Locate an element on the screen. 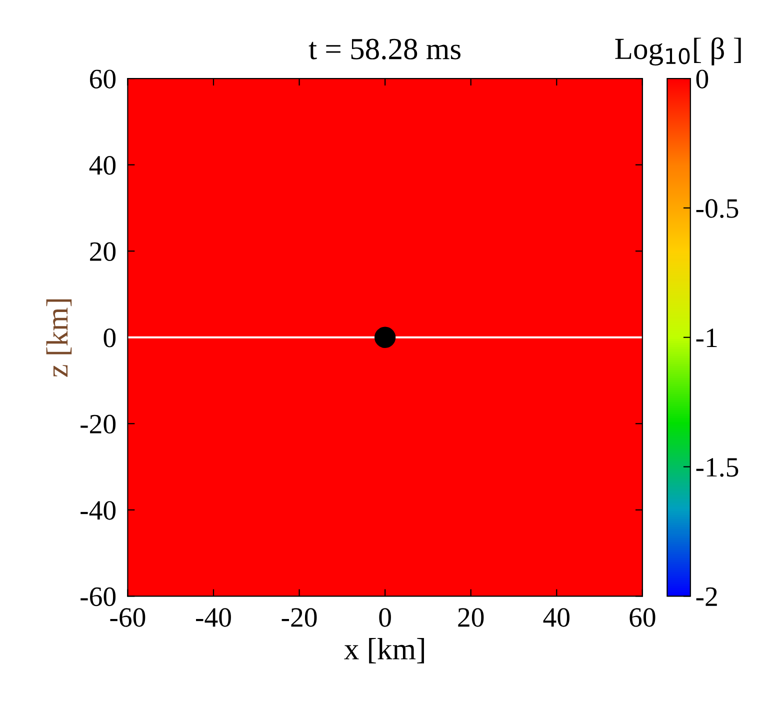  color-bar-label: -0.5 is located at coordinates (717, 208).